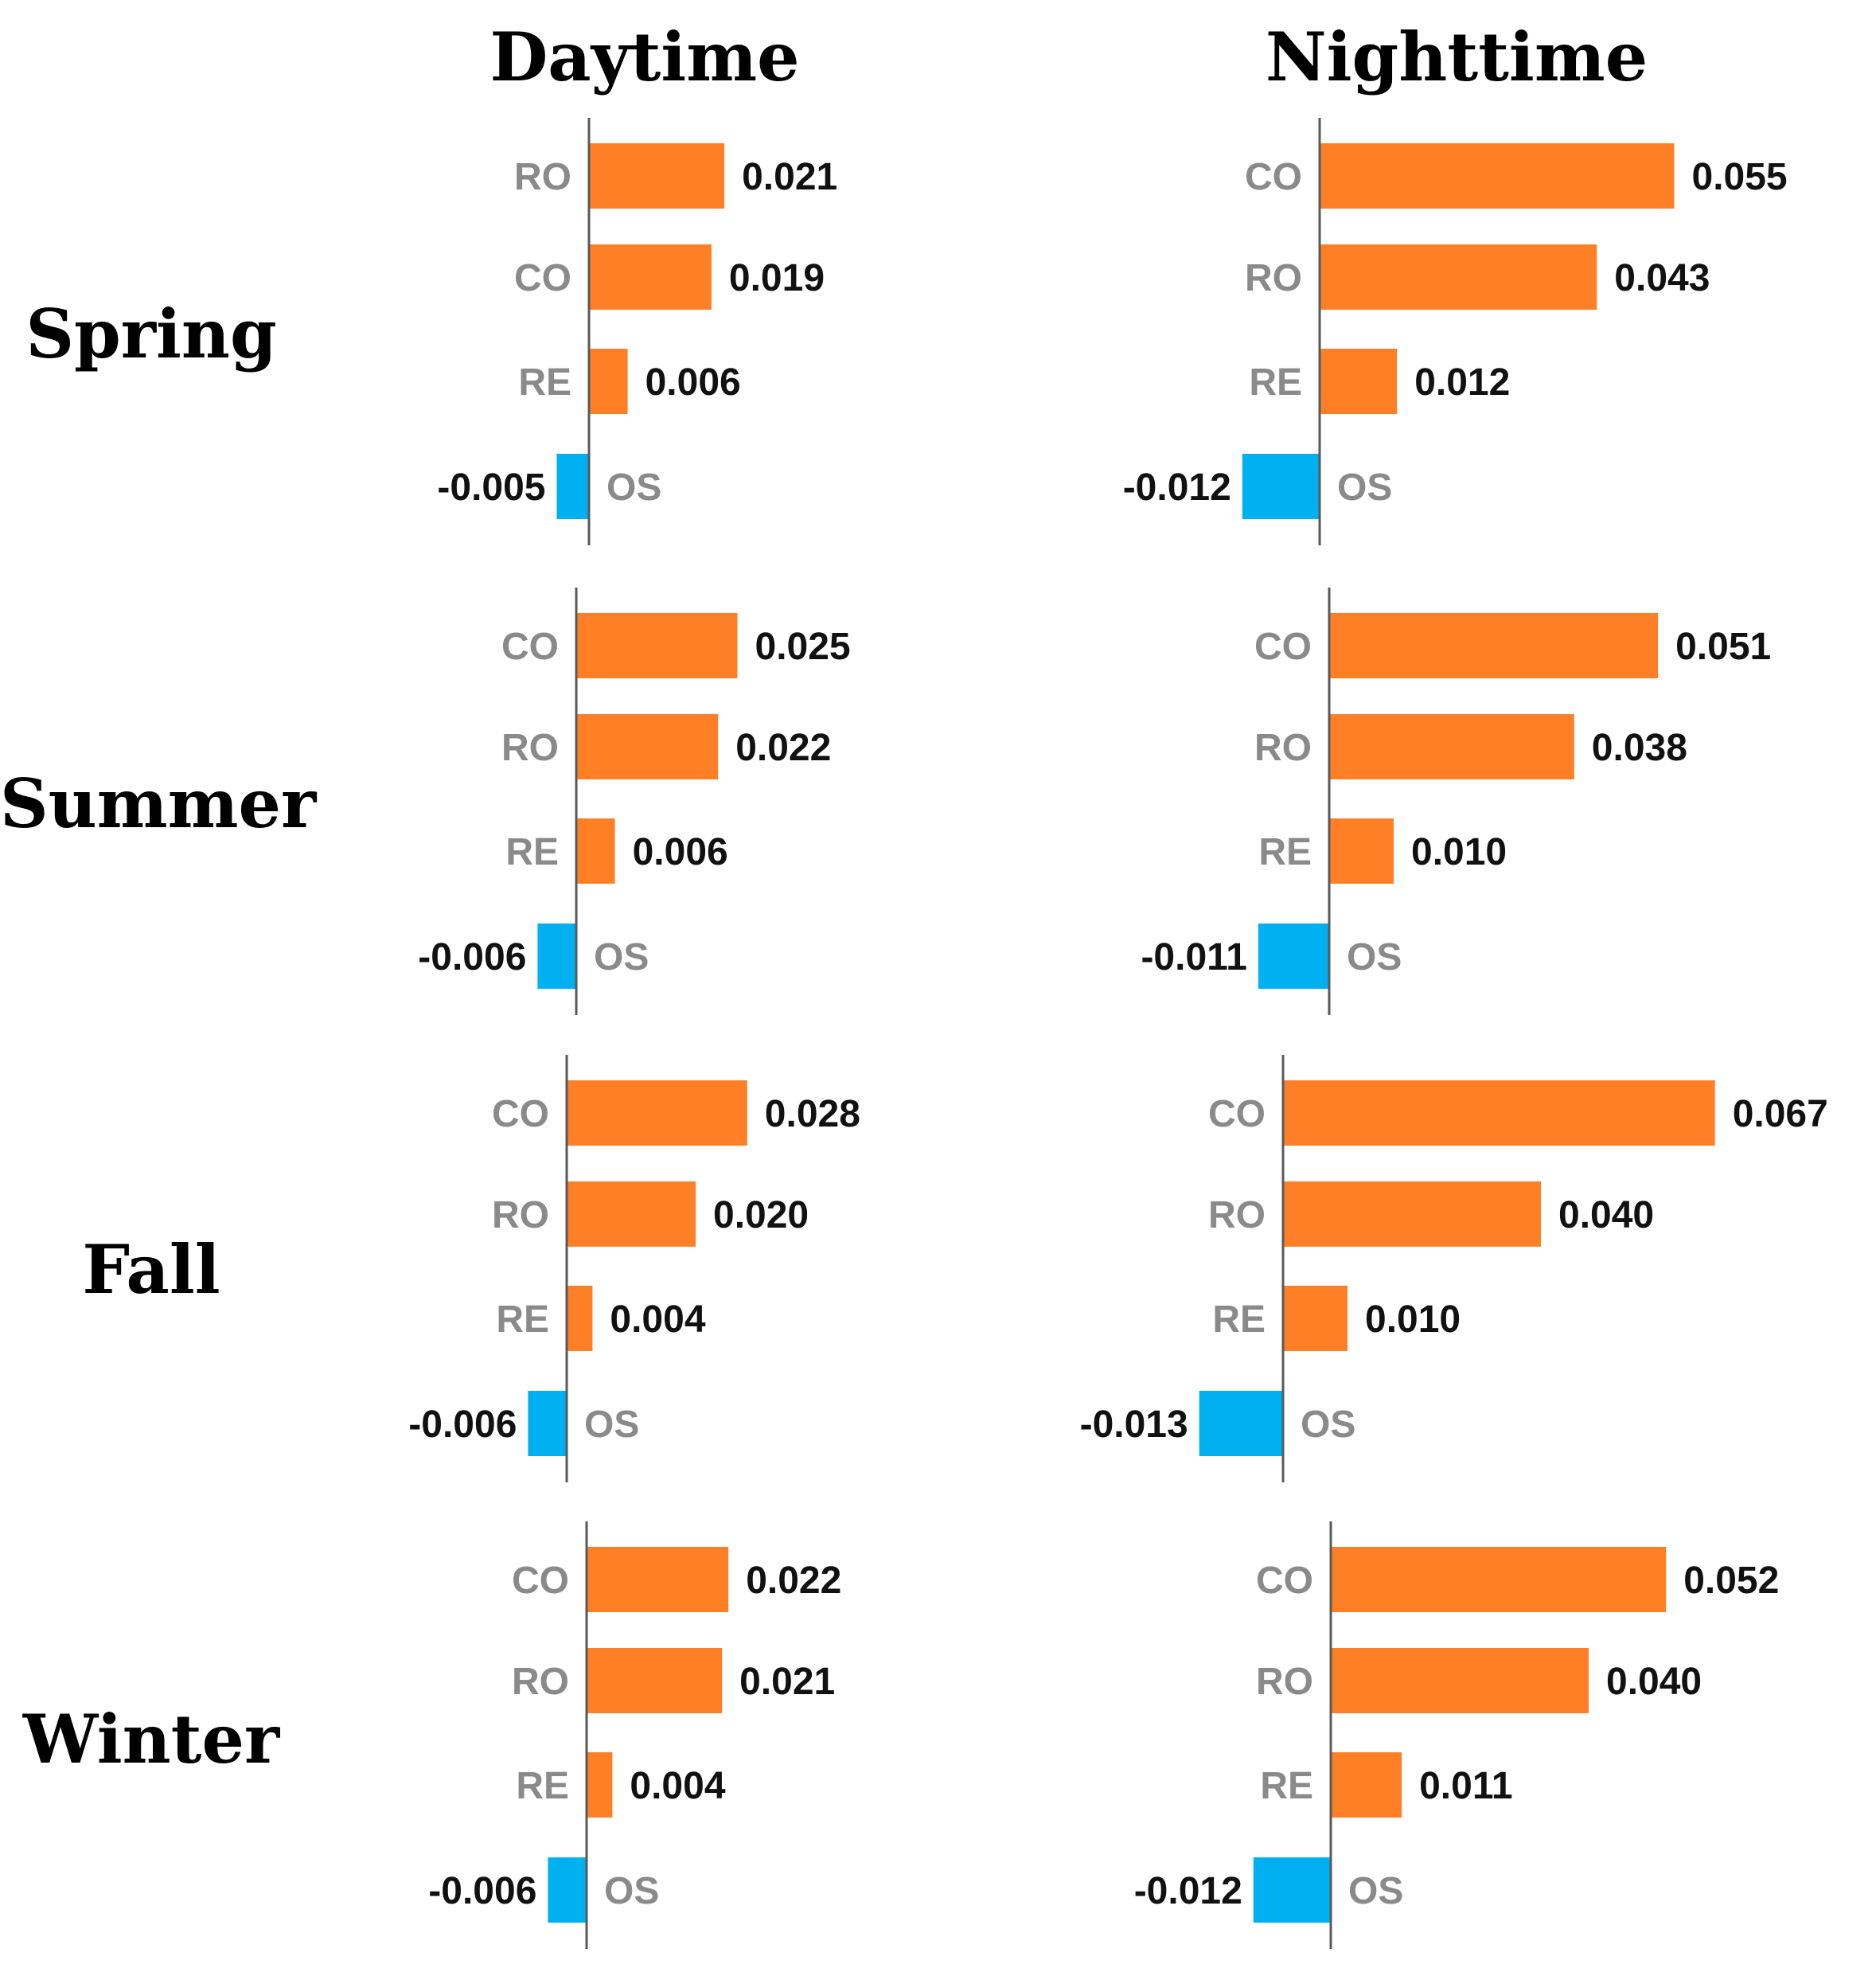 The width and height of the screenshot is (1876, 1972). Describe the element at coordinates (1134, 1425) in the screenshot. I see `value-label: -0.013` at that location.